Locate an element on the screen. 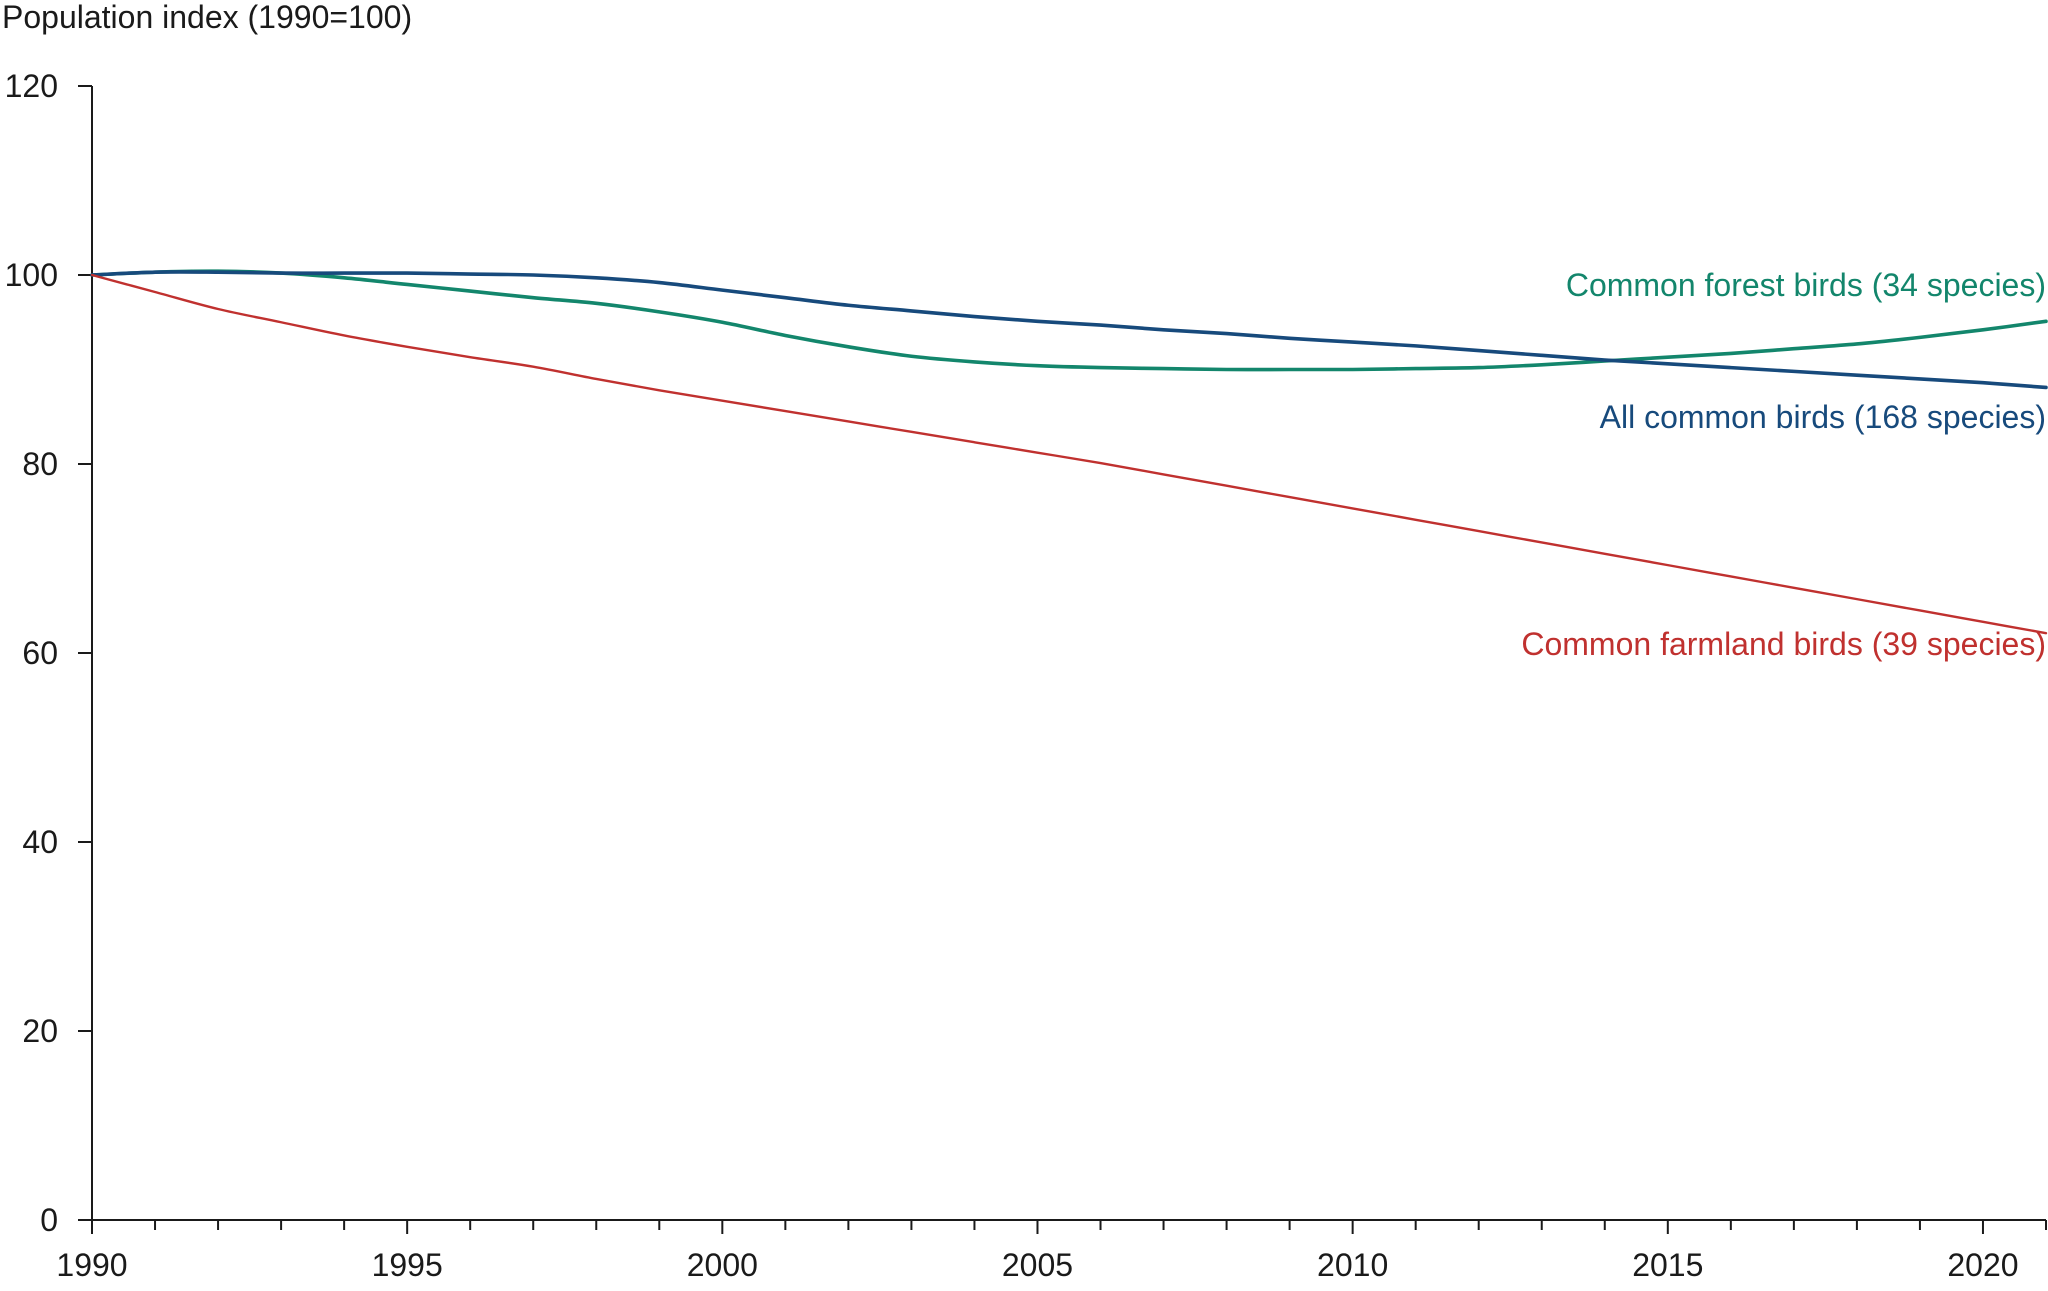 This screenshot has width=2048, height=1291. x-tick-label: 2015 is located at coordinates (1667, 1265).